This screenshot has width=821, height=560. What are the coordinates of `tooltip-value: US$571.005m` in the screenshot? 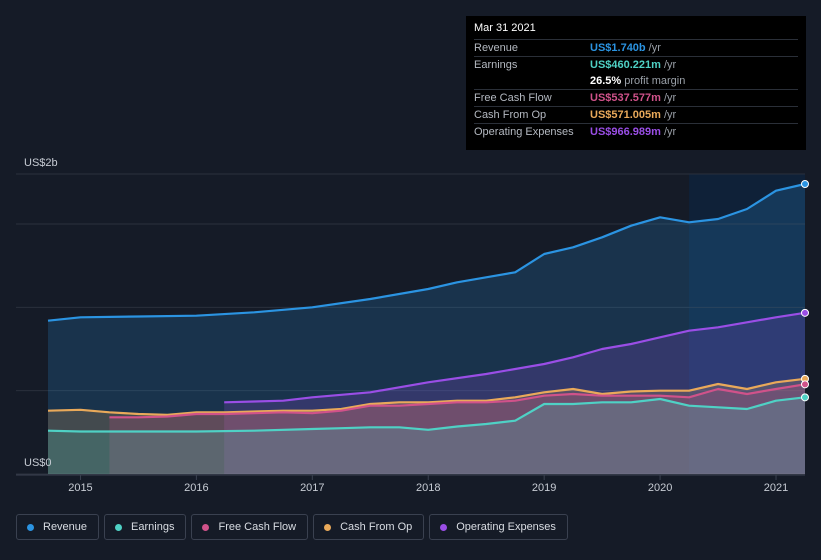 It's located at (625, 115).